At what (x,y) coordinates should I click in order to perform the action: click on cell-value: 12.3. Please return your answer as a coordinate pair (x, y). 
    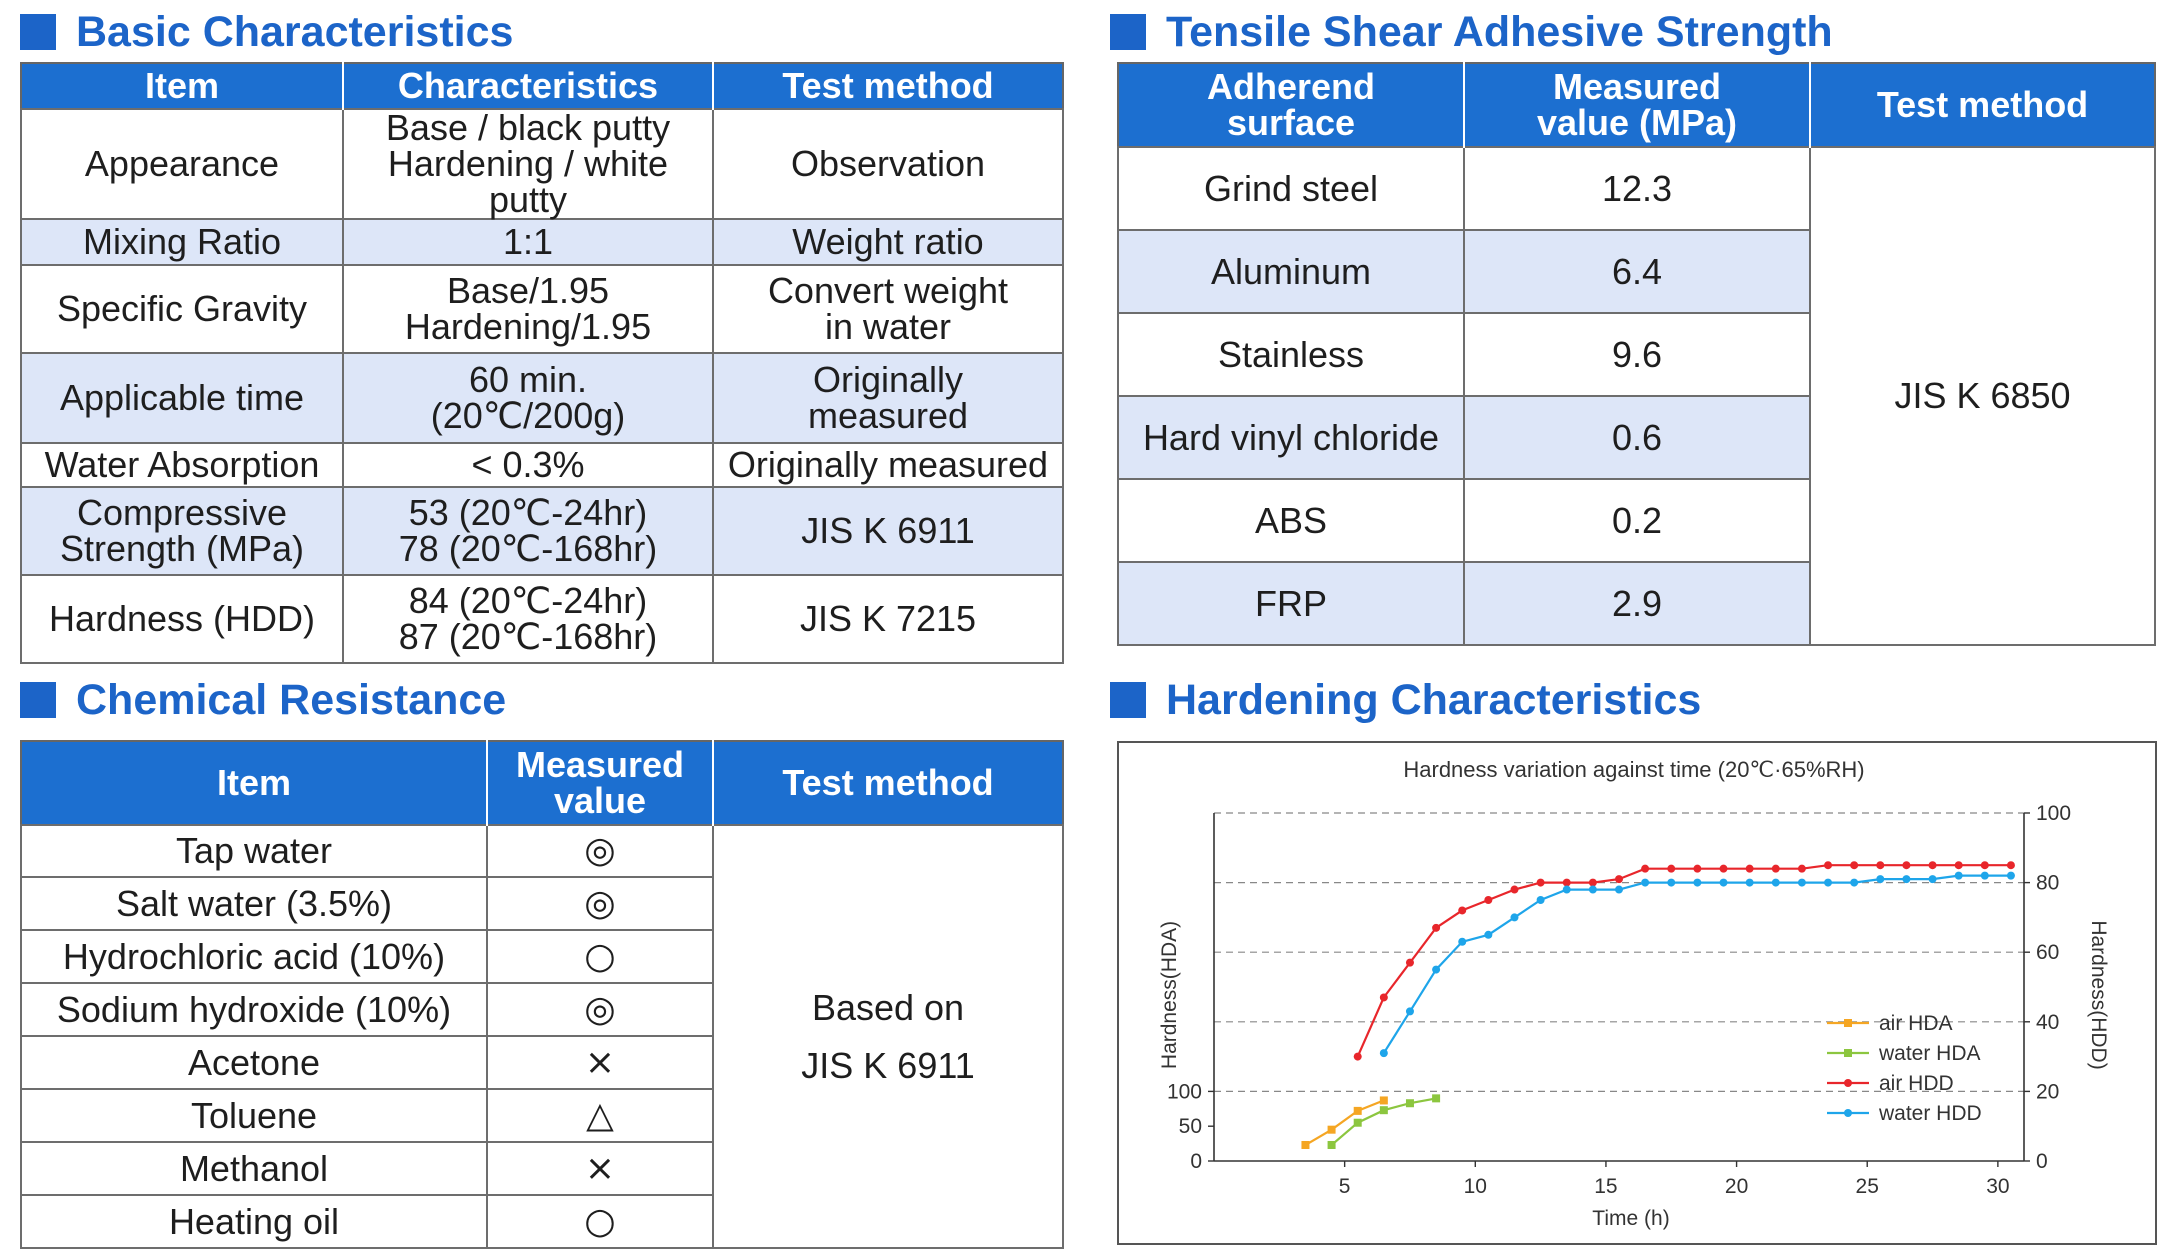
    Looking at the image, I should click on (1637, 188).